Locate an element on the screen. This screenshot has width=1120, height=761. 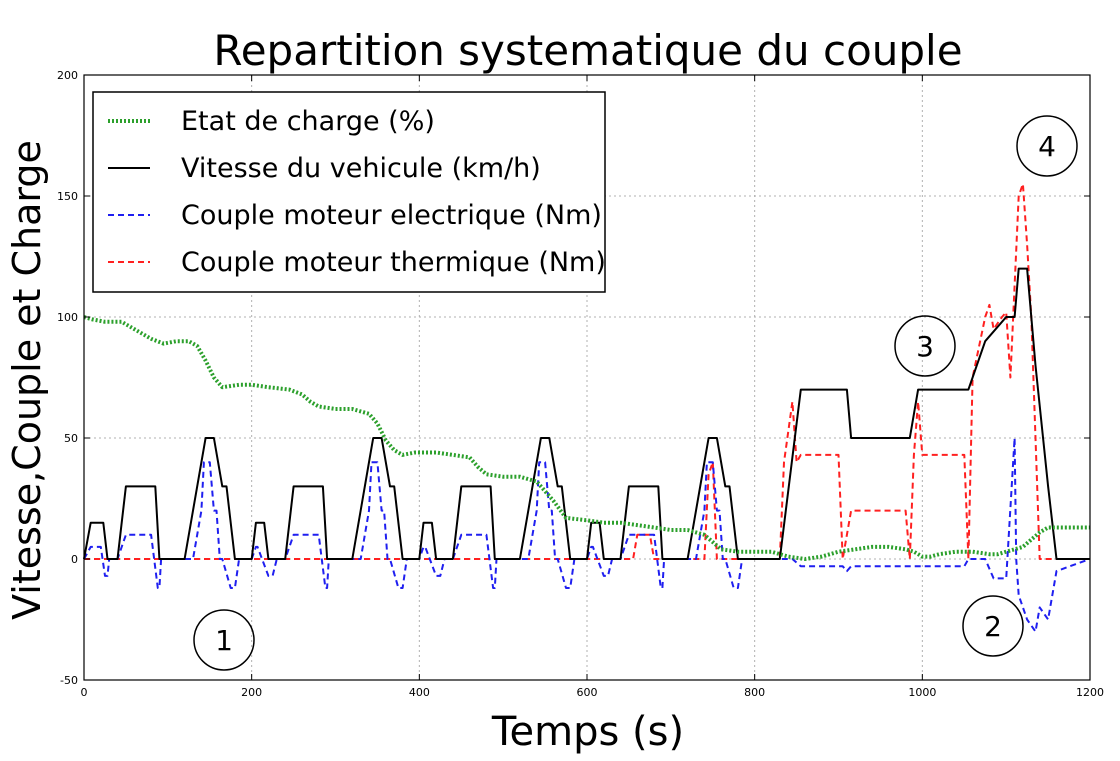
y-axis-label: Vitesse,Couple et Charge is located at coordinates (27, 380).